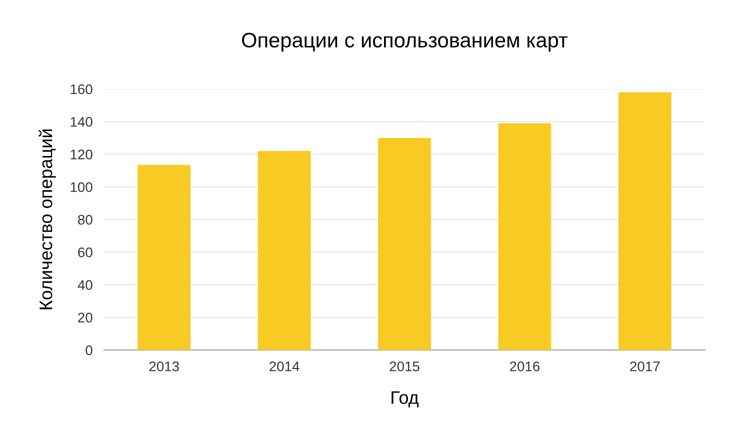  What do you see at coordinates (81, 187) in the screenshot?
I see `y-tick-label: 100` at bounding box center [81, 187].